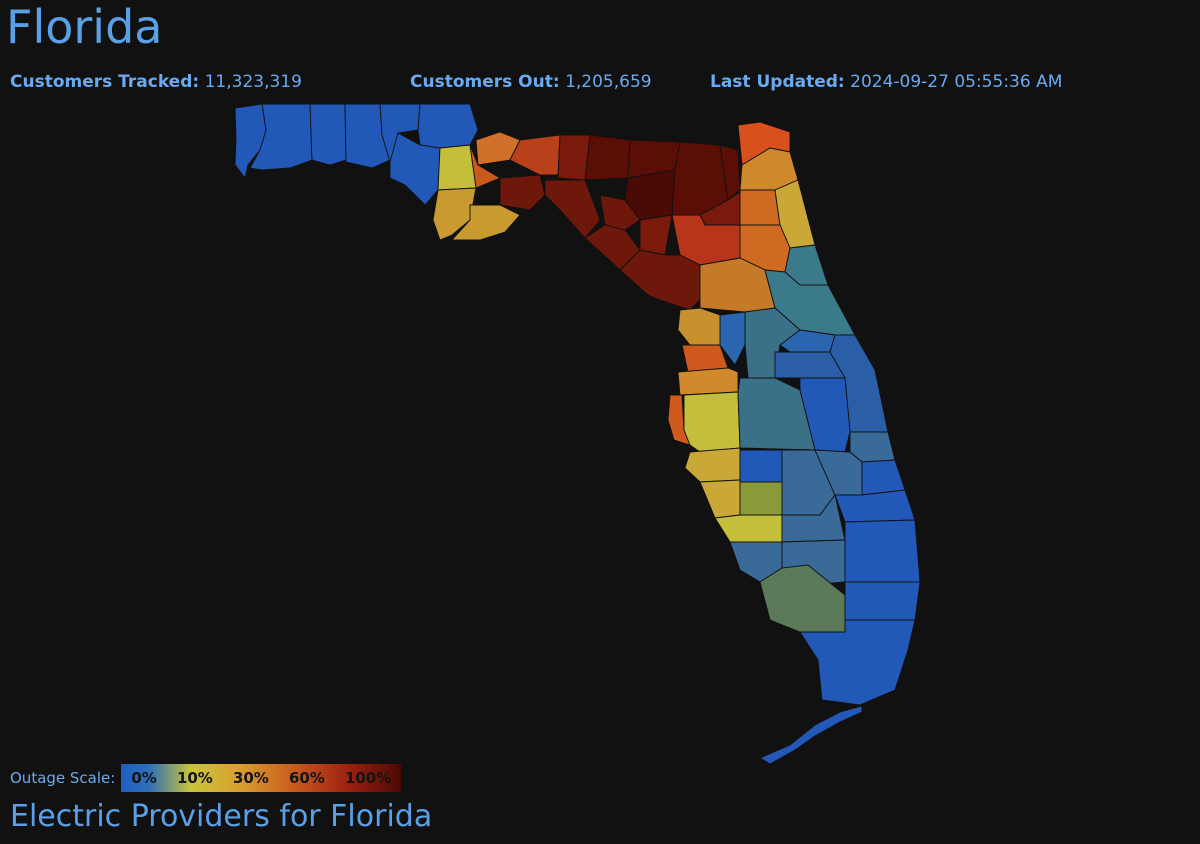  What do you see at coordinates (485, 82) in the screenshot?
I see `customers-out-label: Customers Out:` at bounding box center [485, 82].